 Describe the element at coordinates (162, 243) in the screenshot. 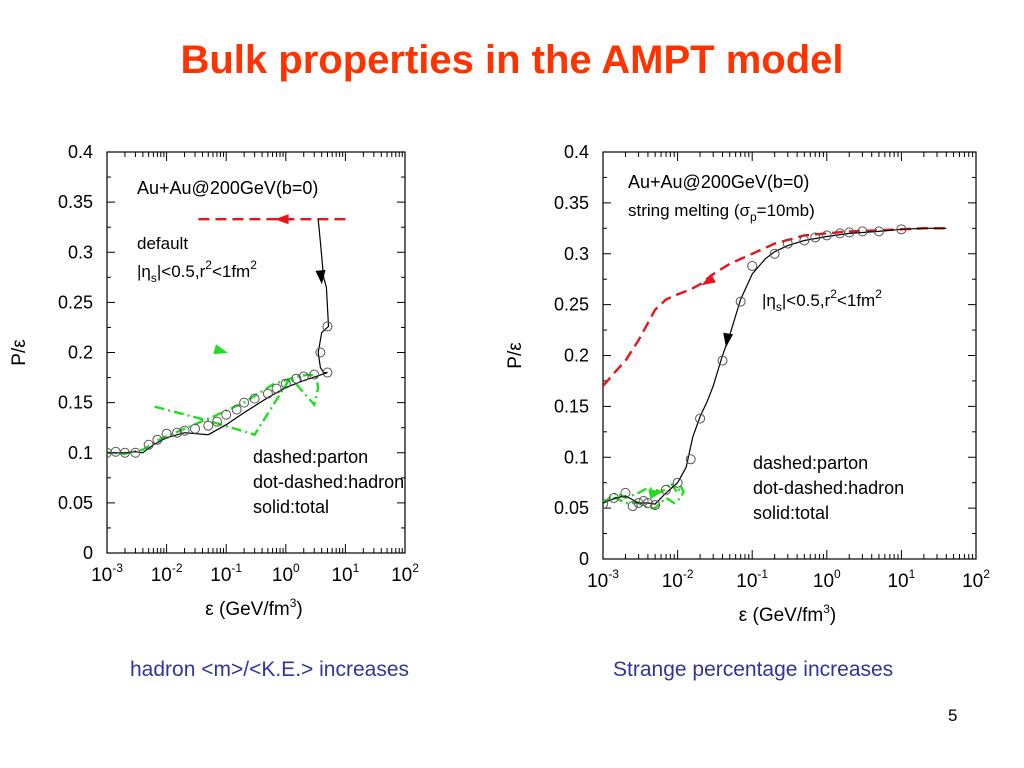

I see `model-label: default` at that location.